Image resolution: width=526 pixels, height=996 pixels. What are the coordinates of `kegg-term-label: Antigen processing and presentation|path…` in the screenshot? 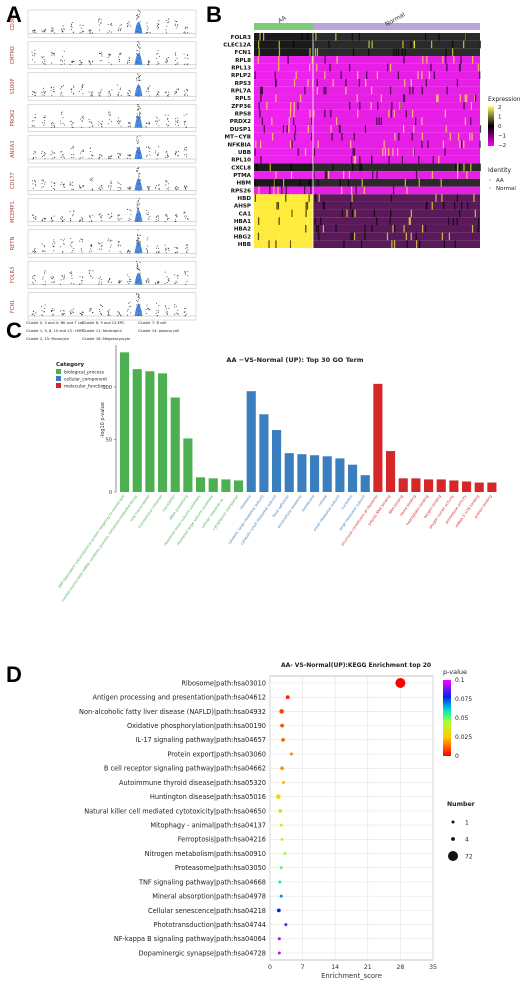 It's located at (179, 698).